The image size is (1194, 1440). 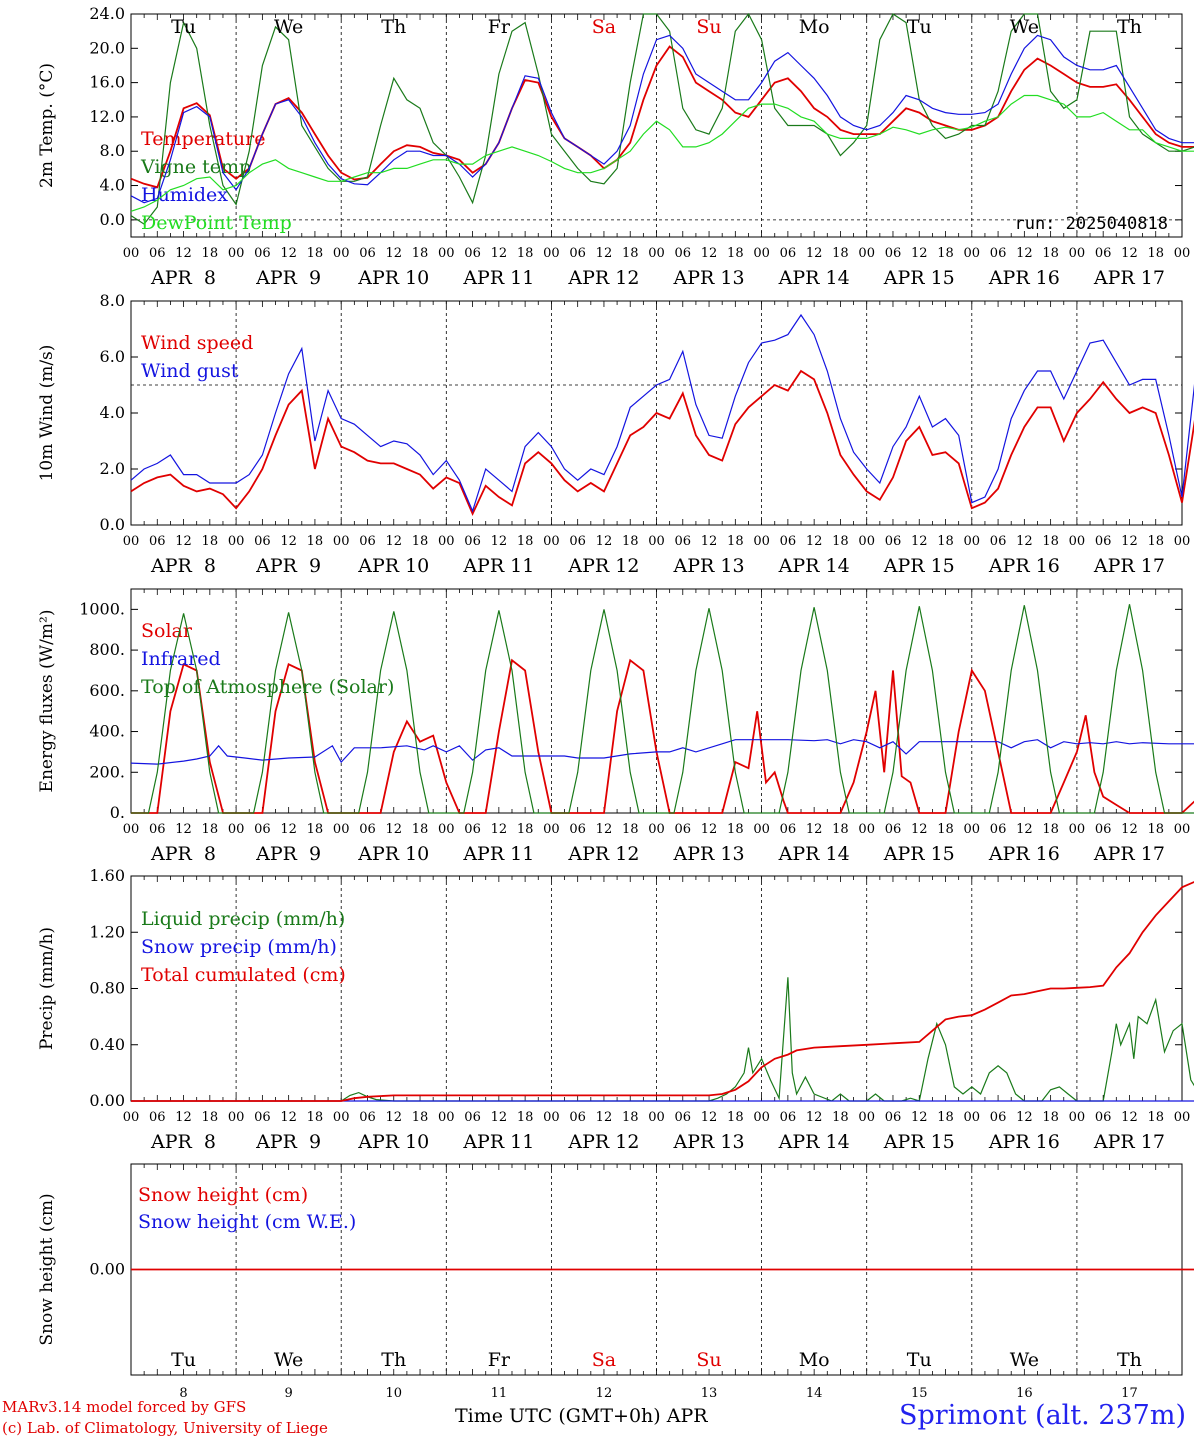 What do you see at coordinates (107, 731) in the screenshot?
I see `y-tick-label: 400.` at bounding box center [107, 731].